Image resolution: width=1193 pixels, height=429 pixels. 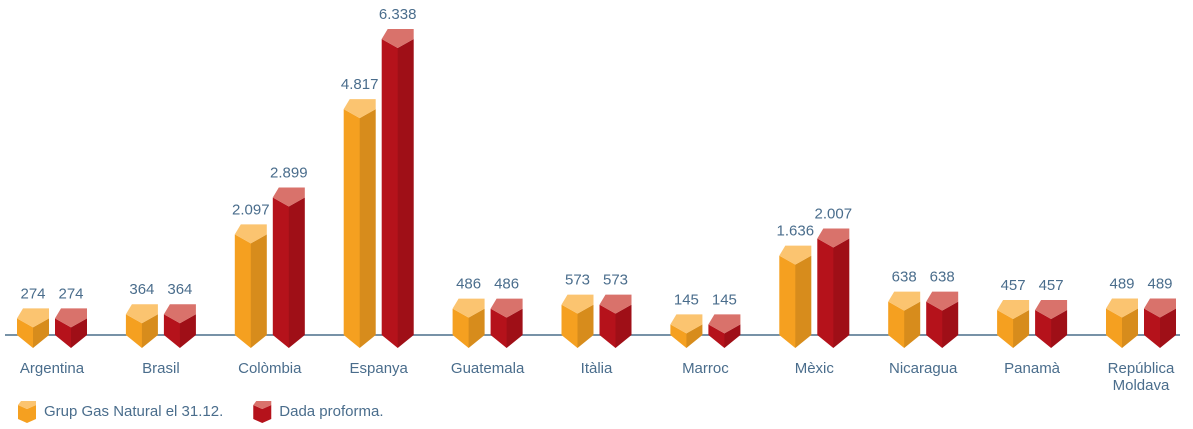 I want to click on x-tick-label: Marroc, so click(x=705, y=368).